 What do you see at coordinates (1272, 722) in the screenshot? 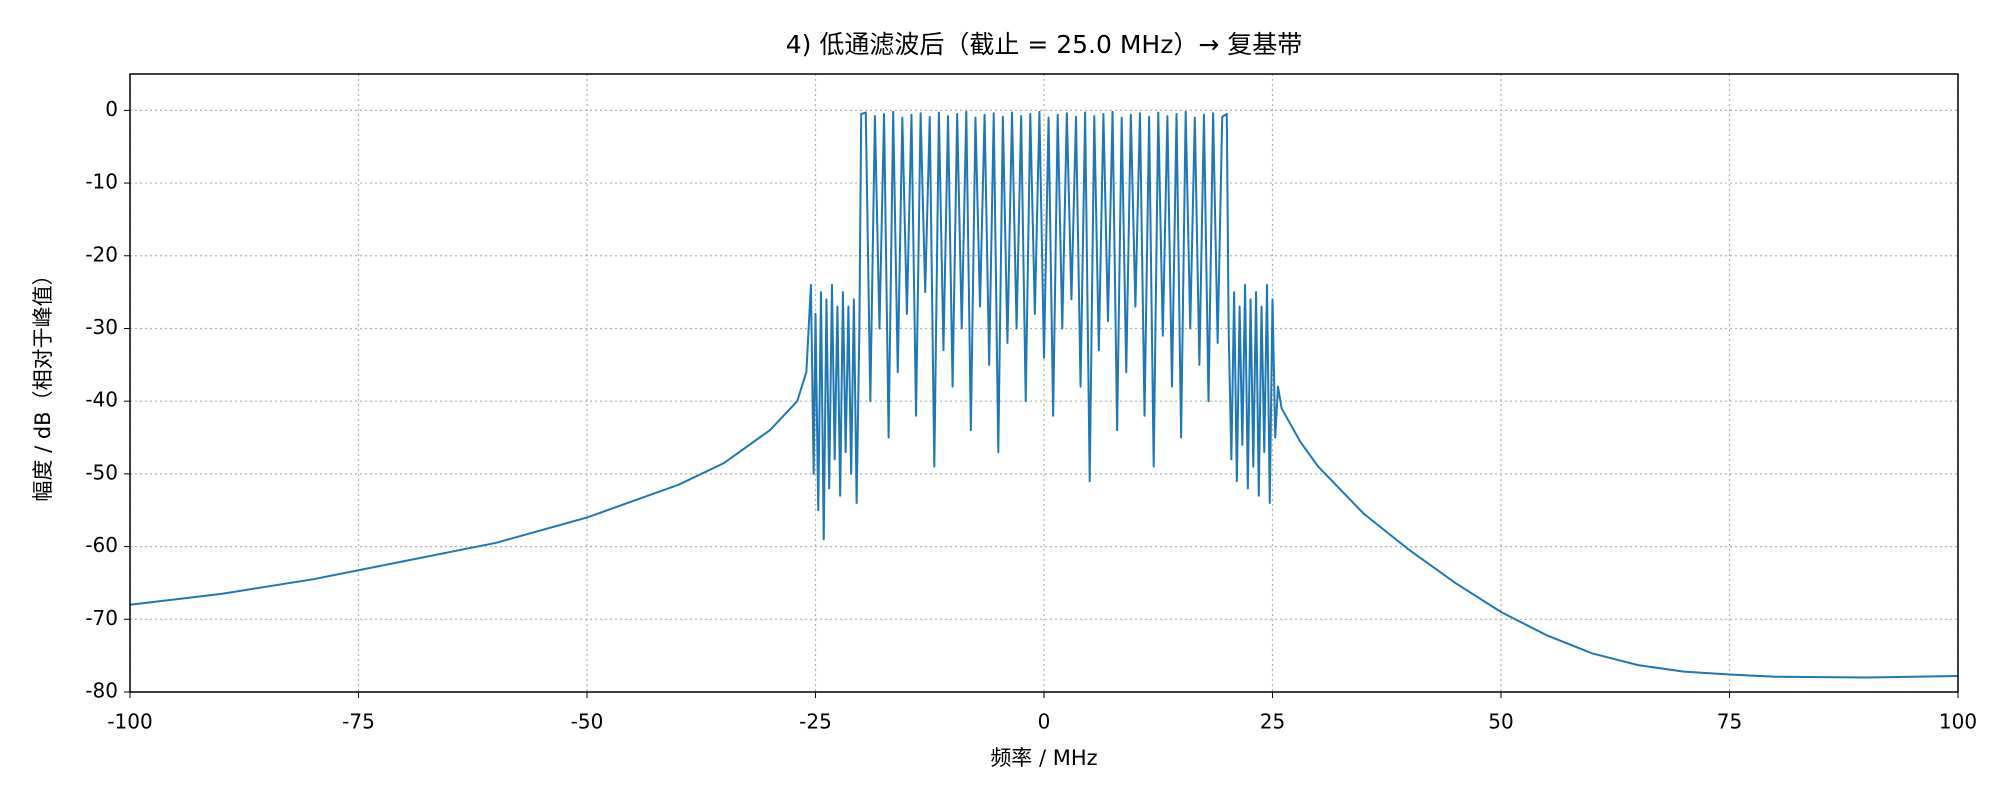
I see `x-tick-label: 25` at bounding box center [1272, 722].